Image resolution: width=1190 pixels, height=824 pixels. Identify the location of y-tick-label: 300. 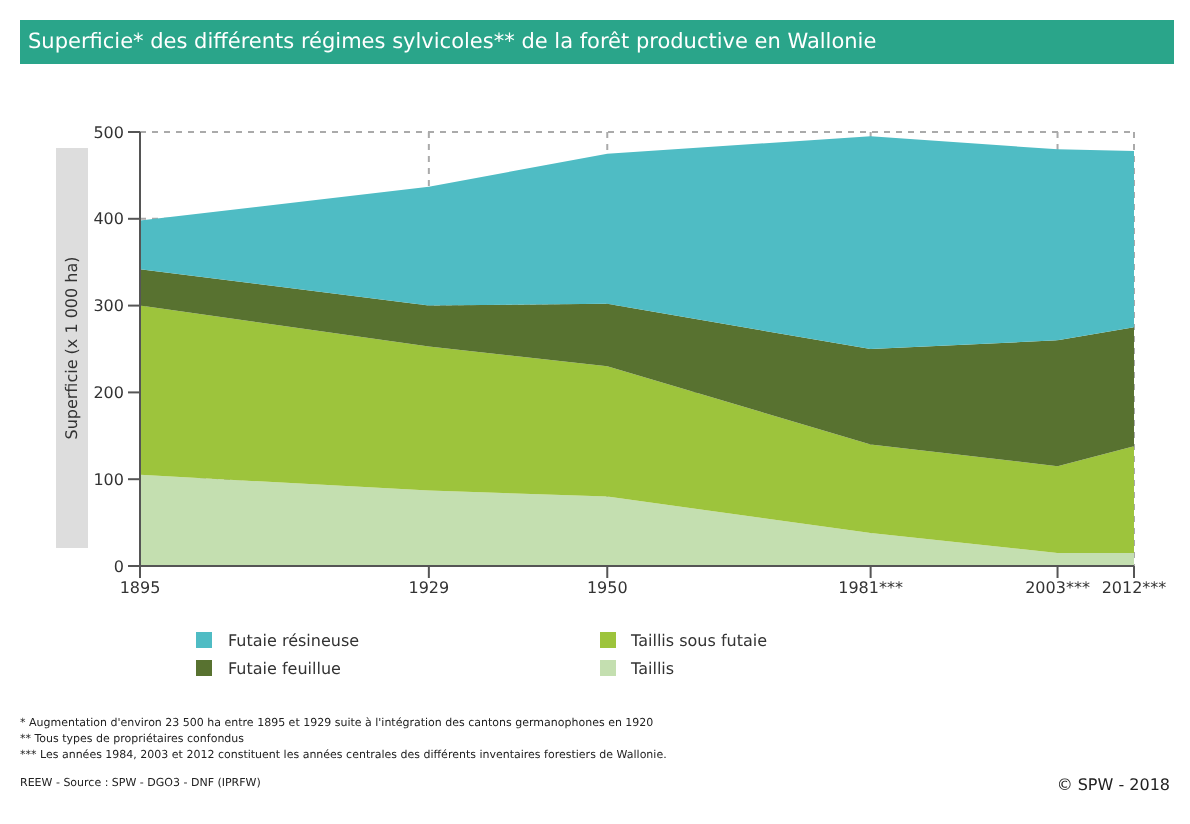
(108, 306).